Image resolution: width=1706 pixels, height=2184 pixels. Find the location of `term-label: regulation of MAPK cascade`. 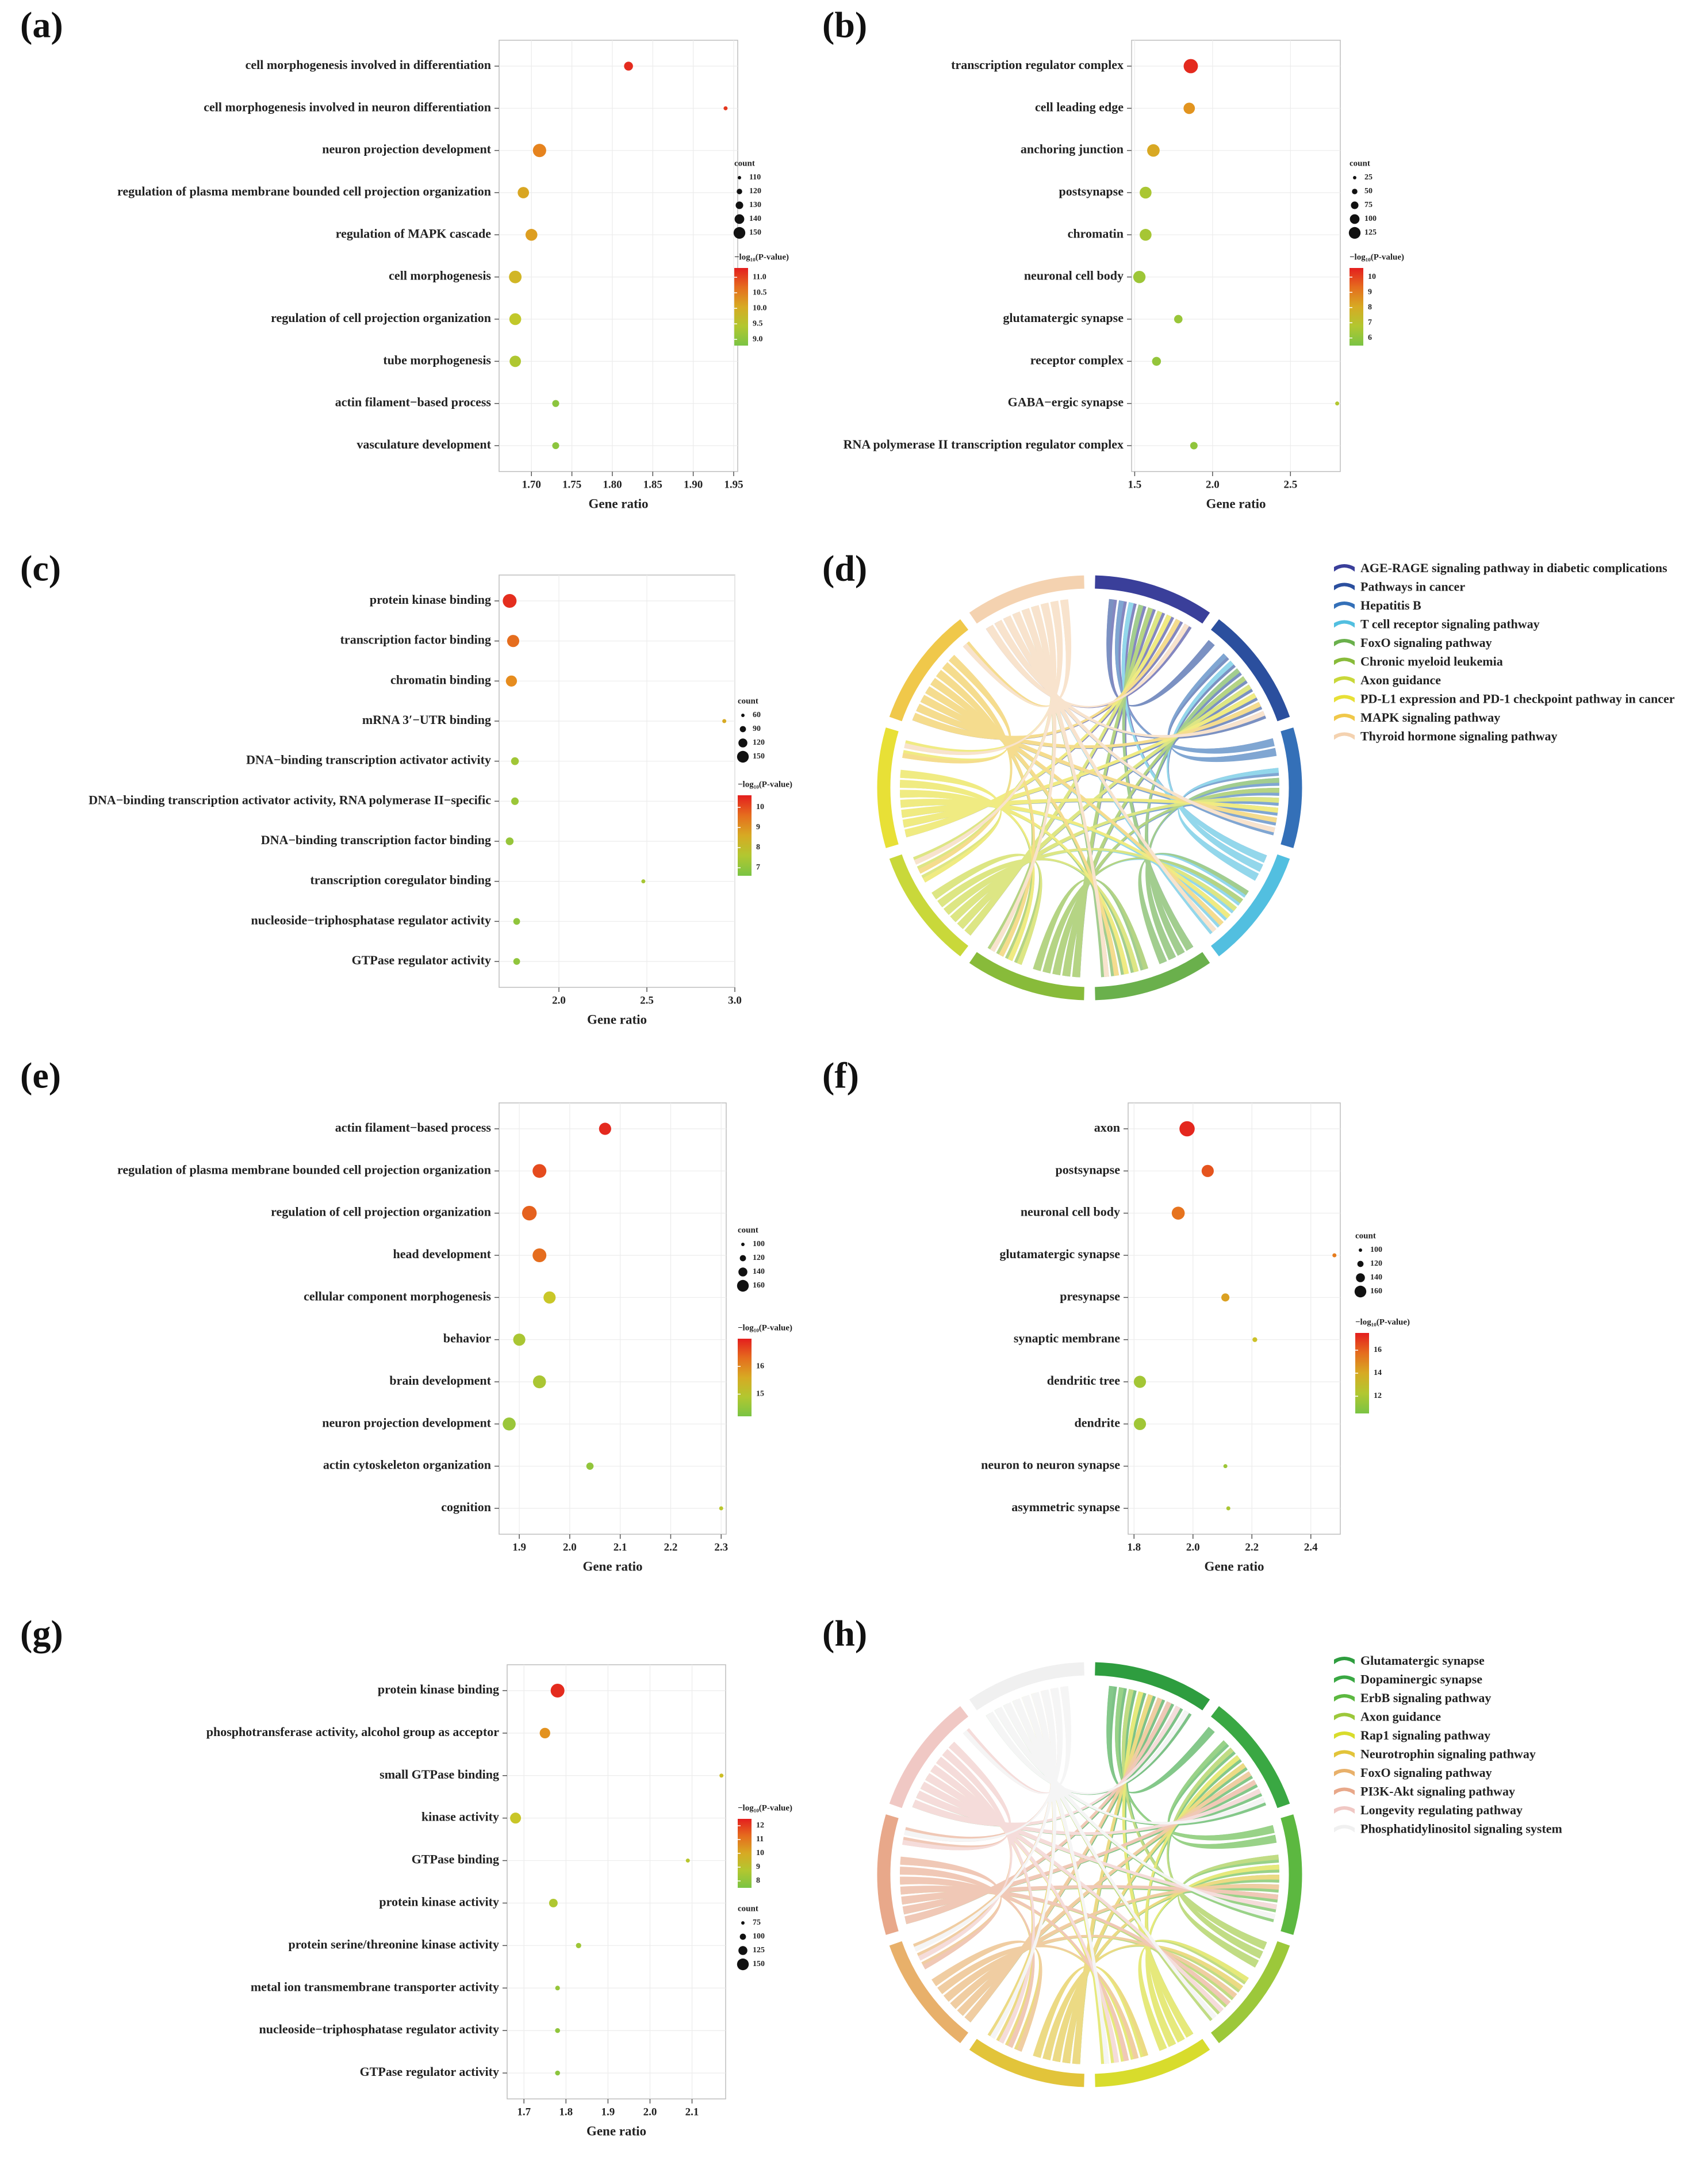

term-label: regulation of MAPK cascade is located at coordinates (414, 233).